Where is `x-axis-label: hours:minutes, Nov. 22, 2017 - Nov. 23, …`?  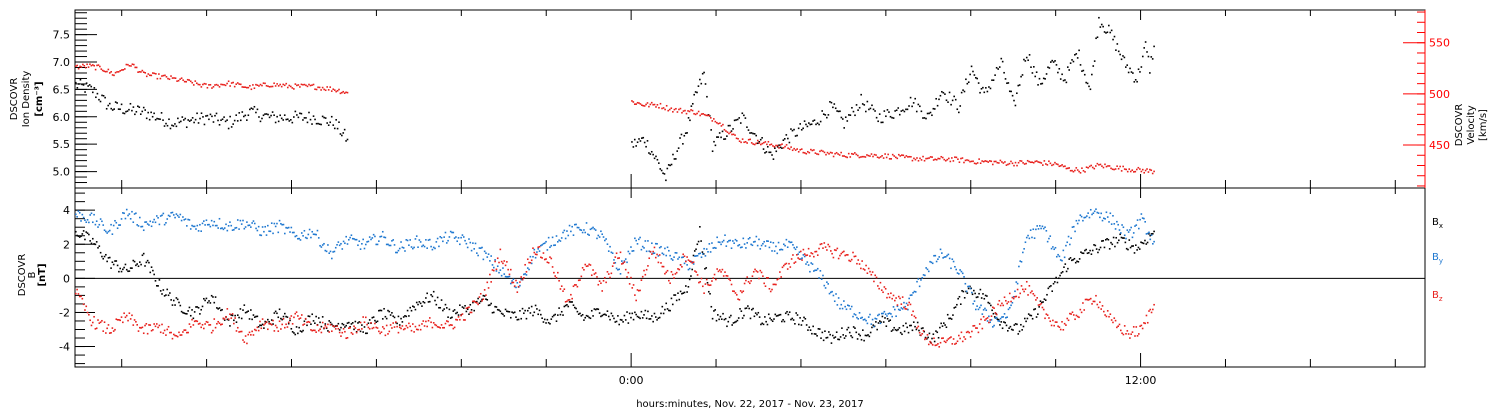 x-axis-label: hours:minutes, Nov. 22, 2017 - Nov. 23, … is located at coordinates (750, 404).